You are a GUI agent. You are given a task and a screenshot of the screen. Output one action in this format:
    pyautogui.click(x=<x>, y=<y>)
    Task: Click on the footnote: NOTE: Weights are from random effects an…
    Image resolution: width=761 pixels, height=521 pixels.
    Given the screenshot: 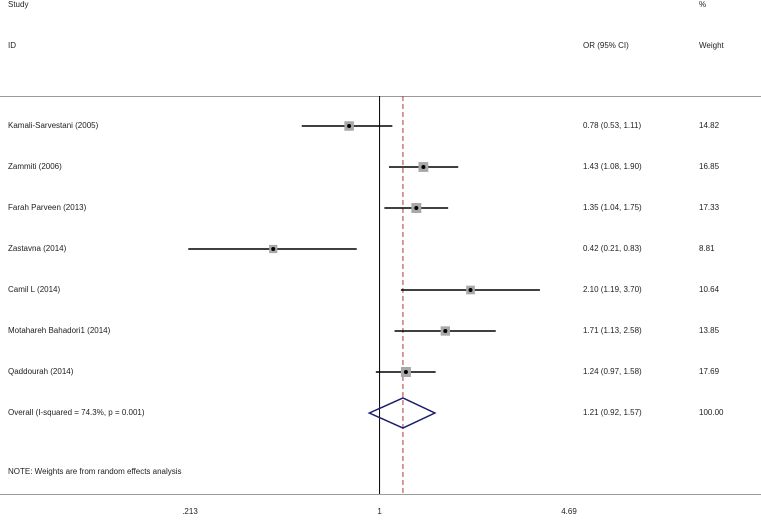 What is the action you would take?
    pyautogui.click(x=95, y=471)
    